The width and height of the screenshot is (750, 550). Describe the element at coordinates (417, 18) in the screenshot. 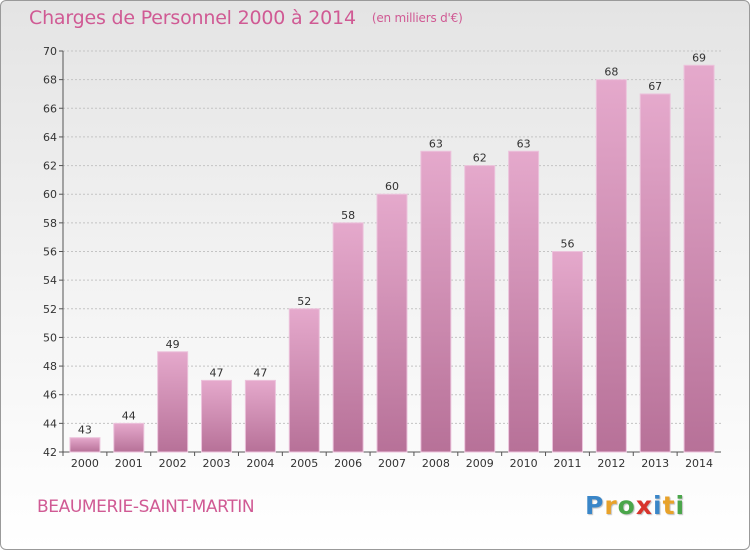

I see `chart-unit: (en milliers d'€)` at that location.